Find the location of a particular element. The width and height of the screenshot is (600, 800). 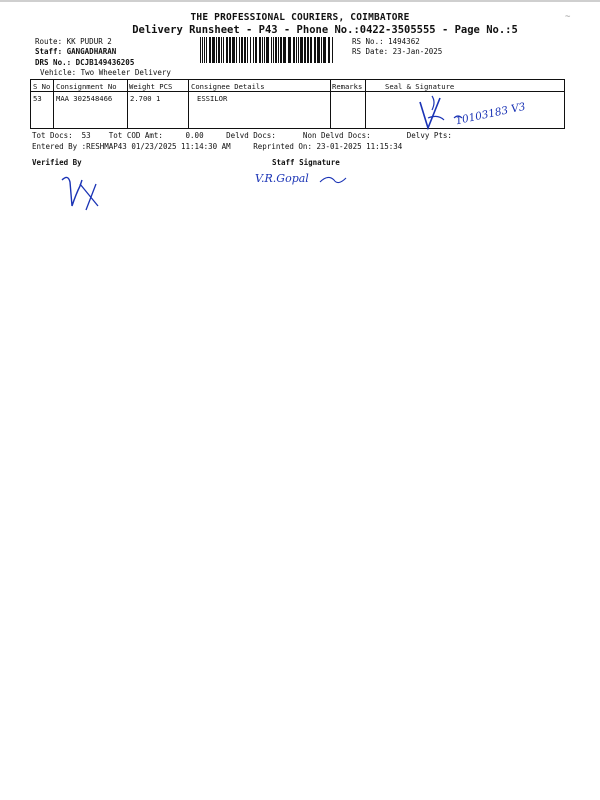

corner-mark: ~ is located at coordinates (568, 17).